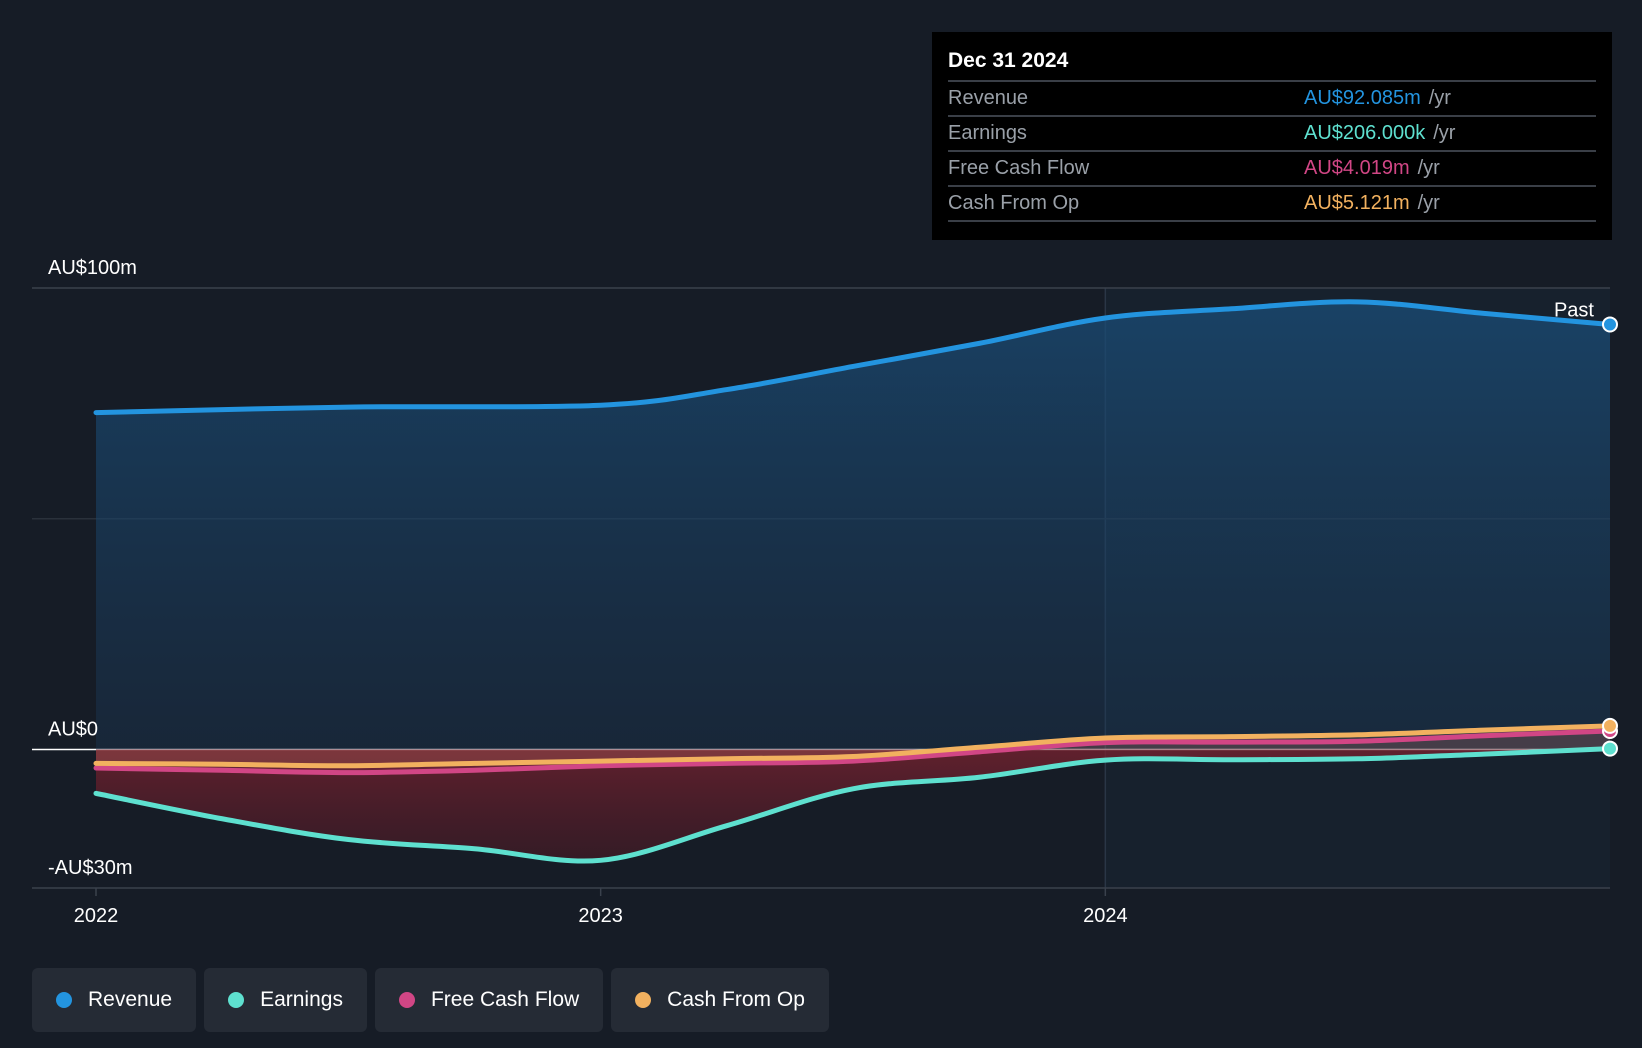 The width and height of the screenshot is (1642, 1048). I want to click on tooltip-label: Free Cash Flow, so click(1019, 168).